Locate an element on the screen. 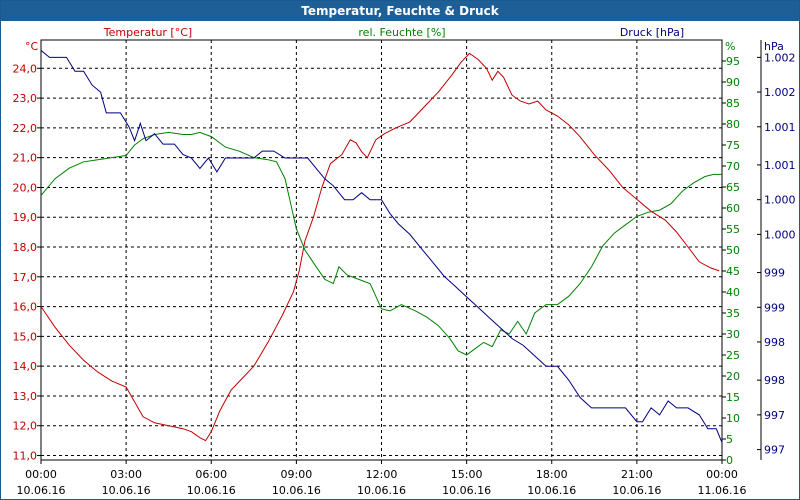  humidity-tick-label: 45 is located at coordinates (733, 271).